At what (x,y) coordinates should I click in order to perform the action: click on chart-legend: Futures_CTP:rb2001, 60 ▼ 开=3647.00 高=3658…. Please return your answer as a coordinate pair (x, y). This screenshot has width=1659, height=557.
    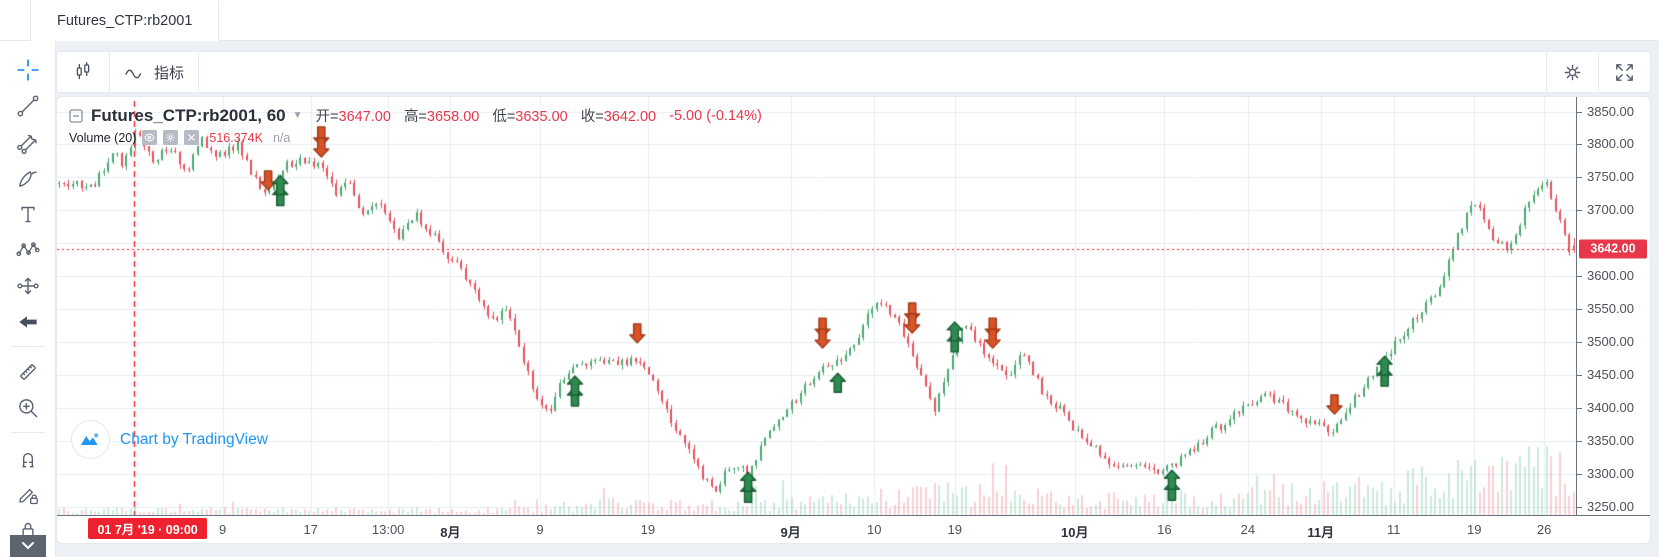
    Looking at the image, I should click on (415, 125).